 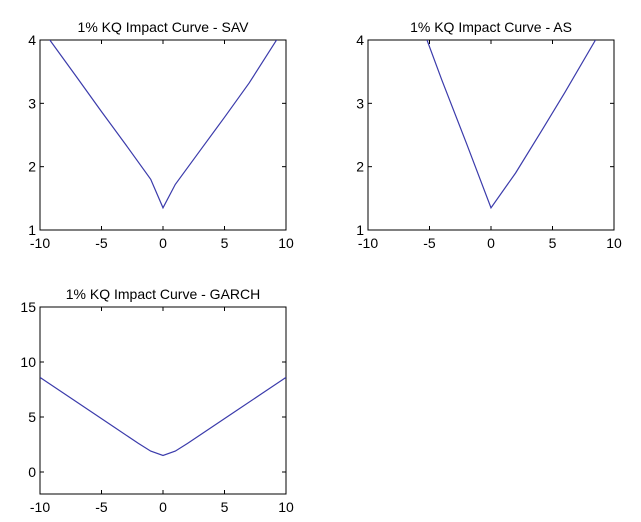 I want to click on chart-title: 1% KQ Impact Curve - SAV, so click(x=164, y=27).